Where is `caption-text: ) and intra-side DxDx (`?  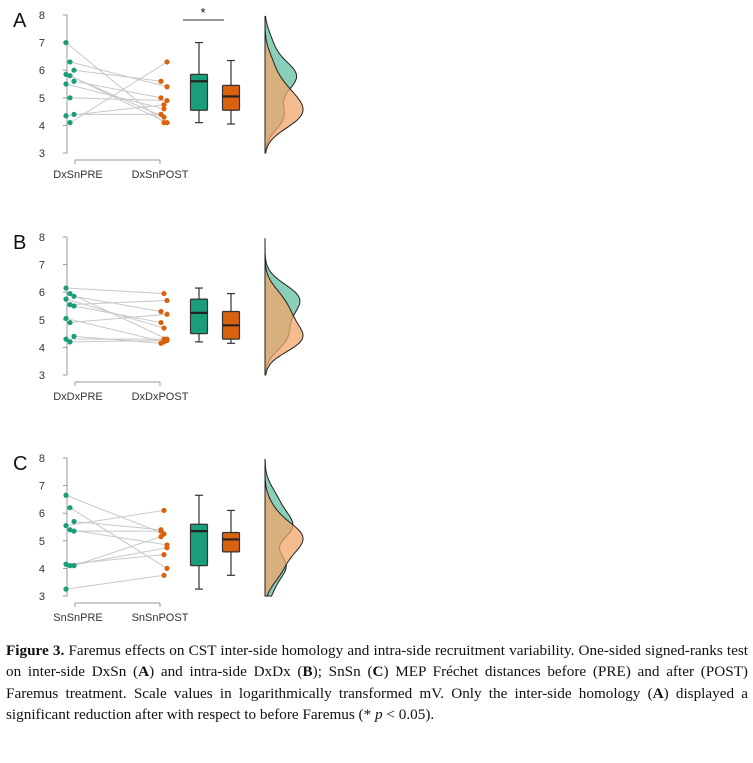
caption-text: ) and intra-side DxDx ( is located at coordinates (226, 672).